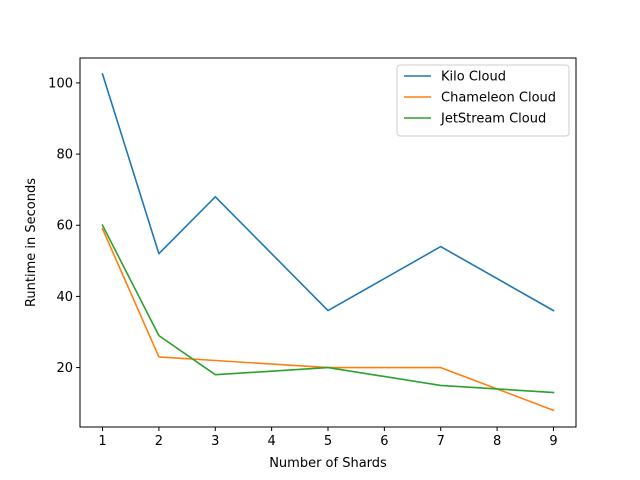  I want to click on x-tick-label: 3, so click(215, 441).